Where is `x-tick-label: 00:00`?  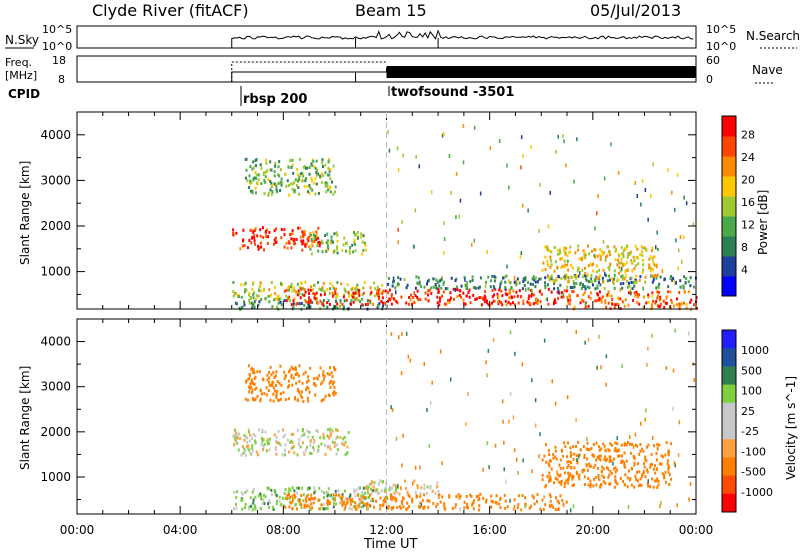 x-tick-label: 00:00 is located at coordinates (77, 530).